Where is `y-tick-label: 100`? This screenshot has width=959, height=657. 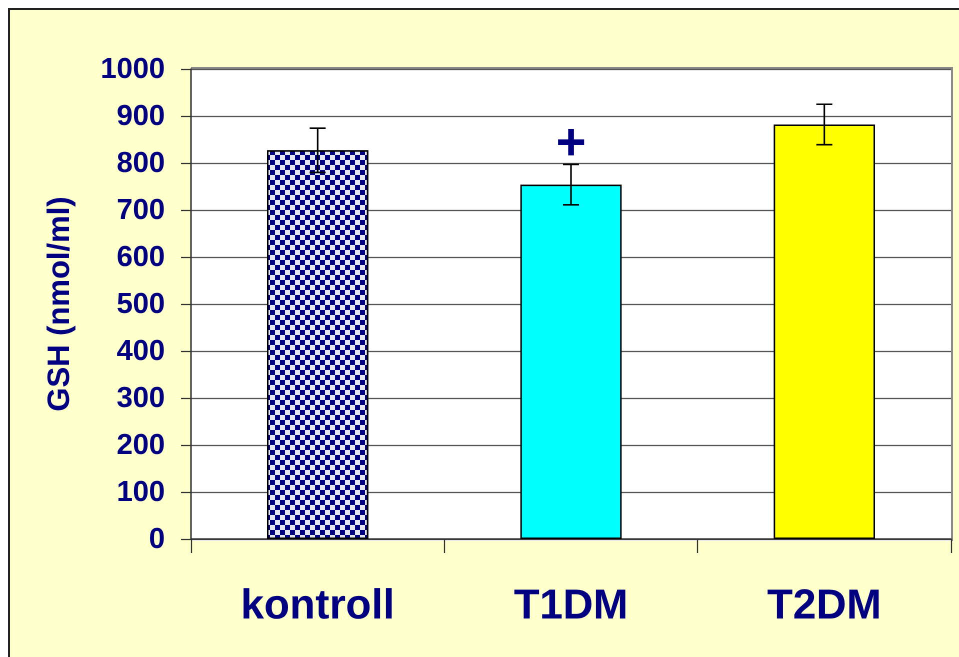
y-tick-label: 100 is located at coordinates (140, 492).